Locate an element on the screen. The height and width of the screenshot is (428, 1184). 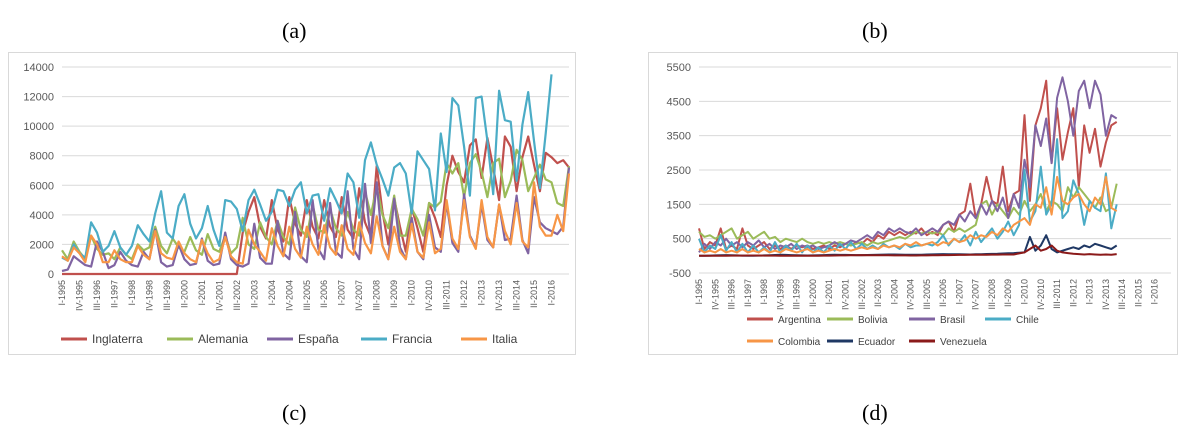
chart-b-series-bolivia is located at coordinates (908, 215).